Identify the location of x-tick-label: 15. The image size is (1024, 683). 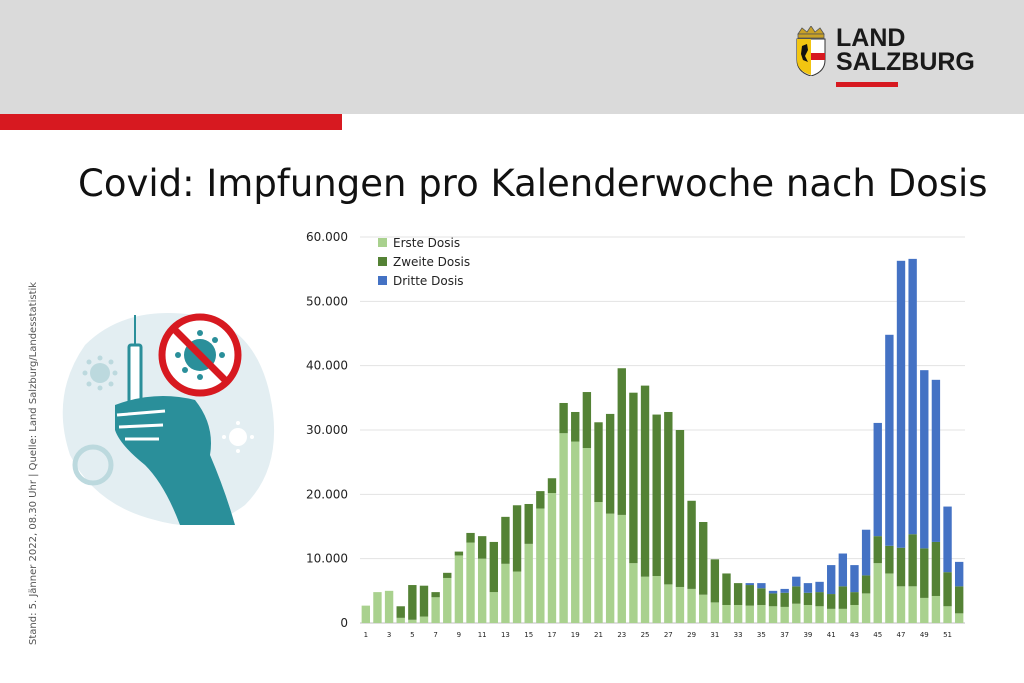
(528, 635).